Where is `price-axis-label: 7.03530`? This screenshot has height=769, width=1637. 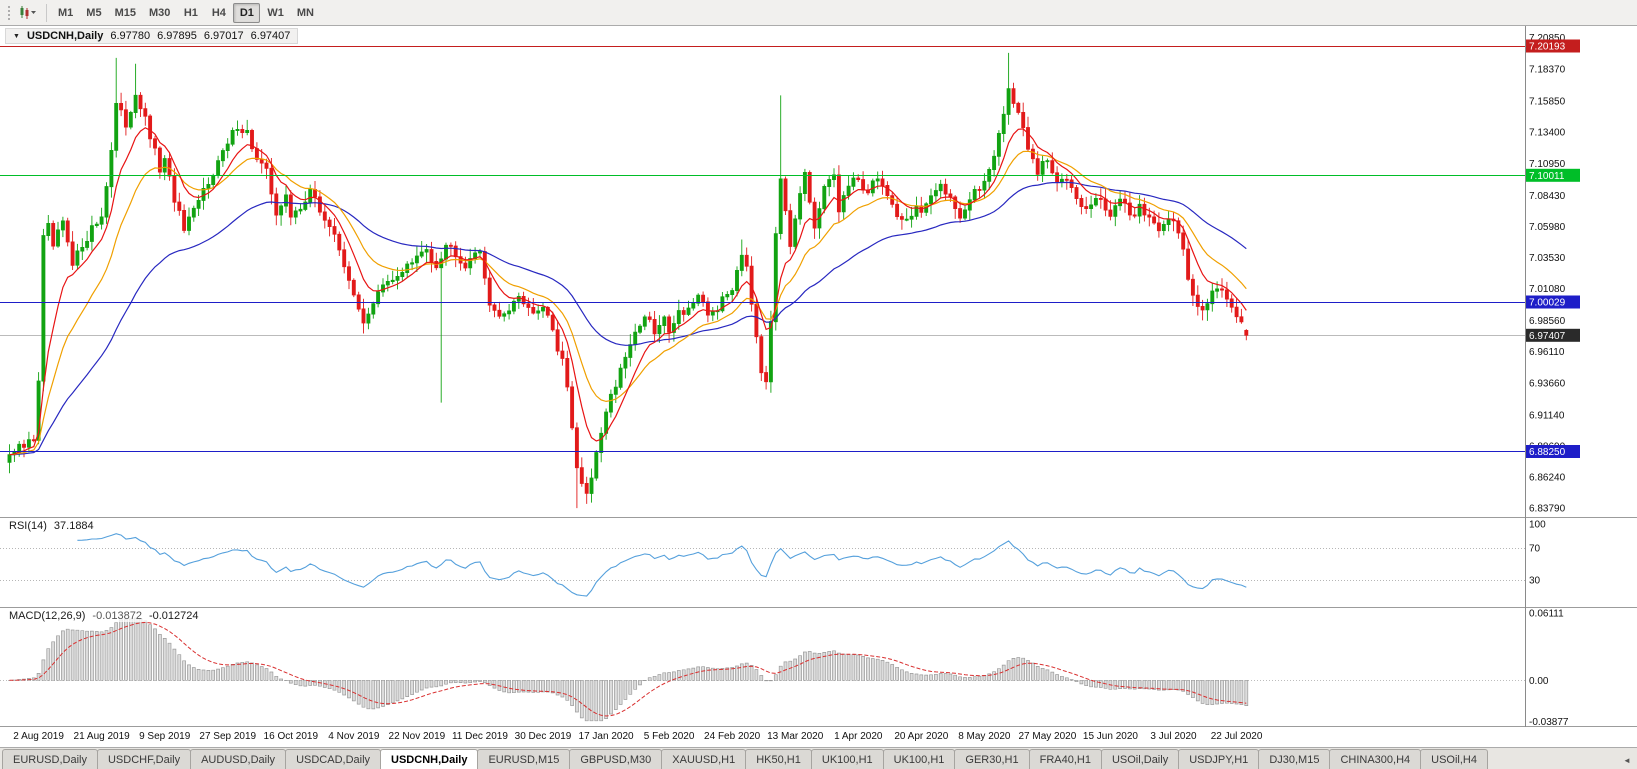
price-axis-label: 7.03530 is located at coordinates (1547, 258).